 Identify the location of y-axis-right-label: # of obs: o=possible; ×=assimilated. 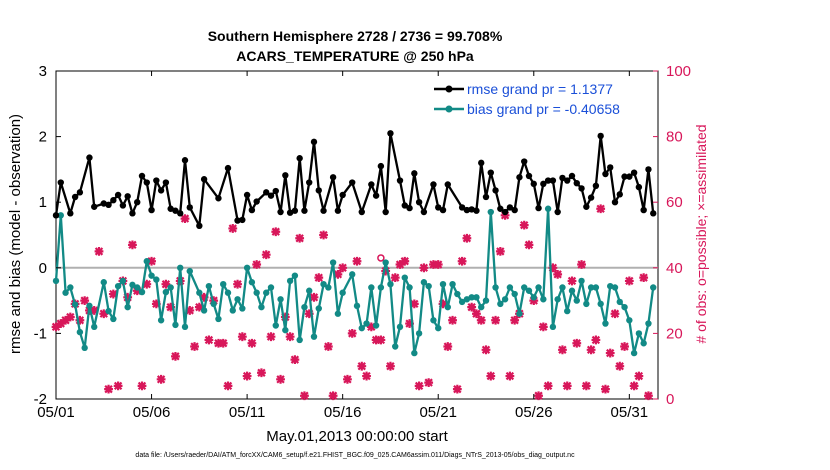
(701, 233).